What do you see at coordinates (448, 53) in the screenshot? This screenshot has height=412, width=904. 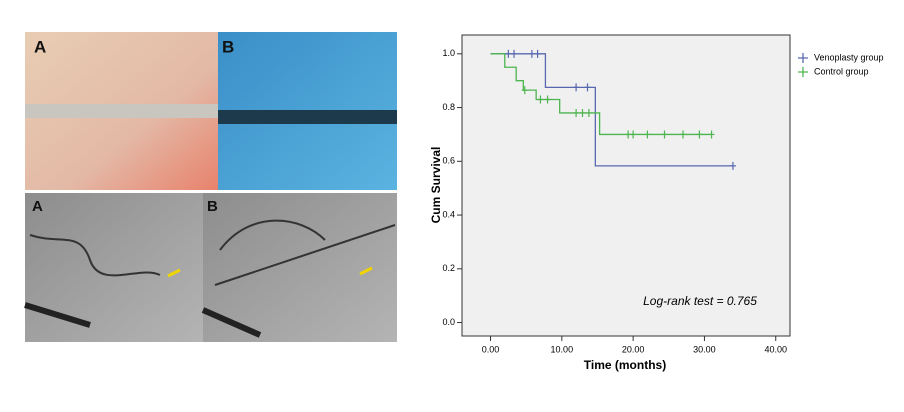 I see `y-tick-label: 1.0` at bounding box center [448, 53].